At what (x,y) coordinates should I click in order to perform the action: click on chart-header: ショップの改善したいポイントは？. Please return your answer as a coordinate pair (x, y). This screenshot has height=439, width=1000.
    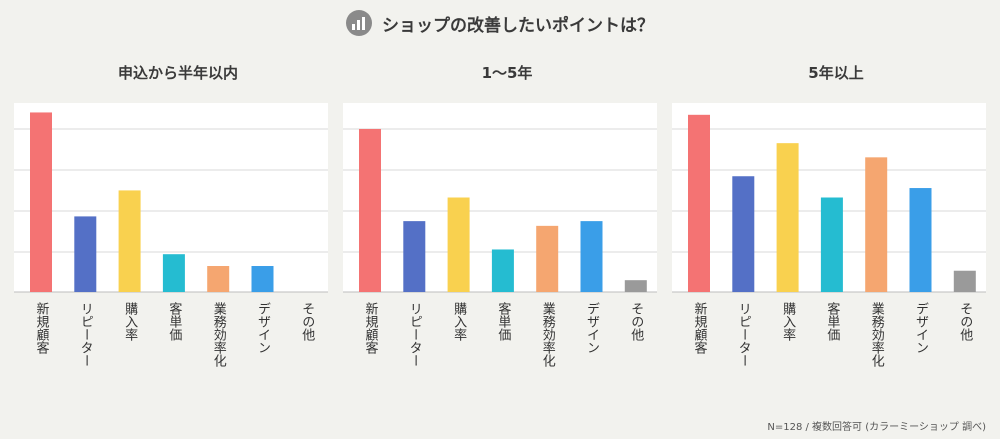
    Looking at the image, I should click on (500, 23).